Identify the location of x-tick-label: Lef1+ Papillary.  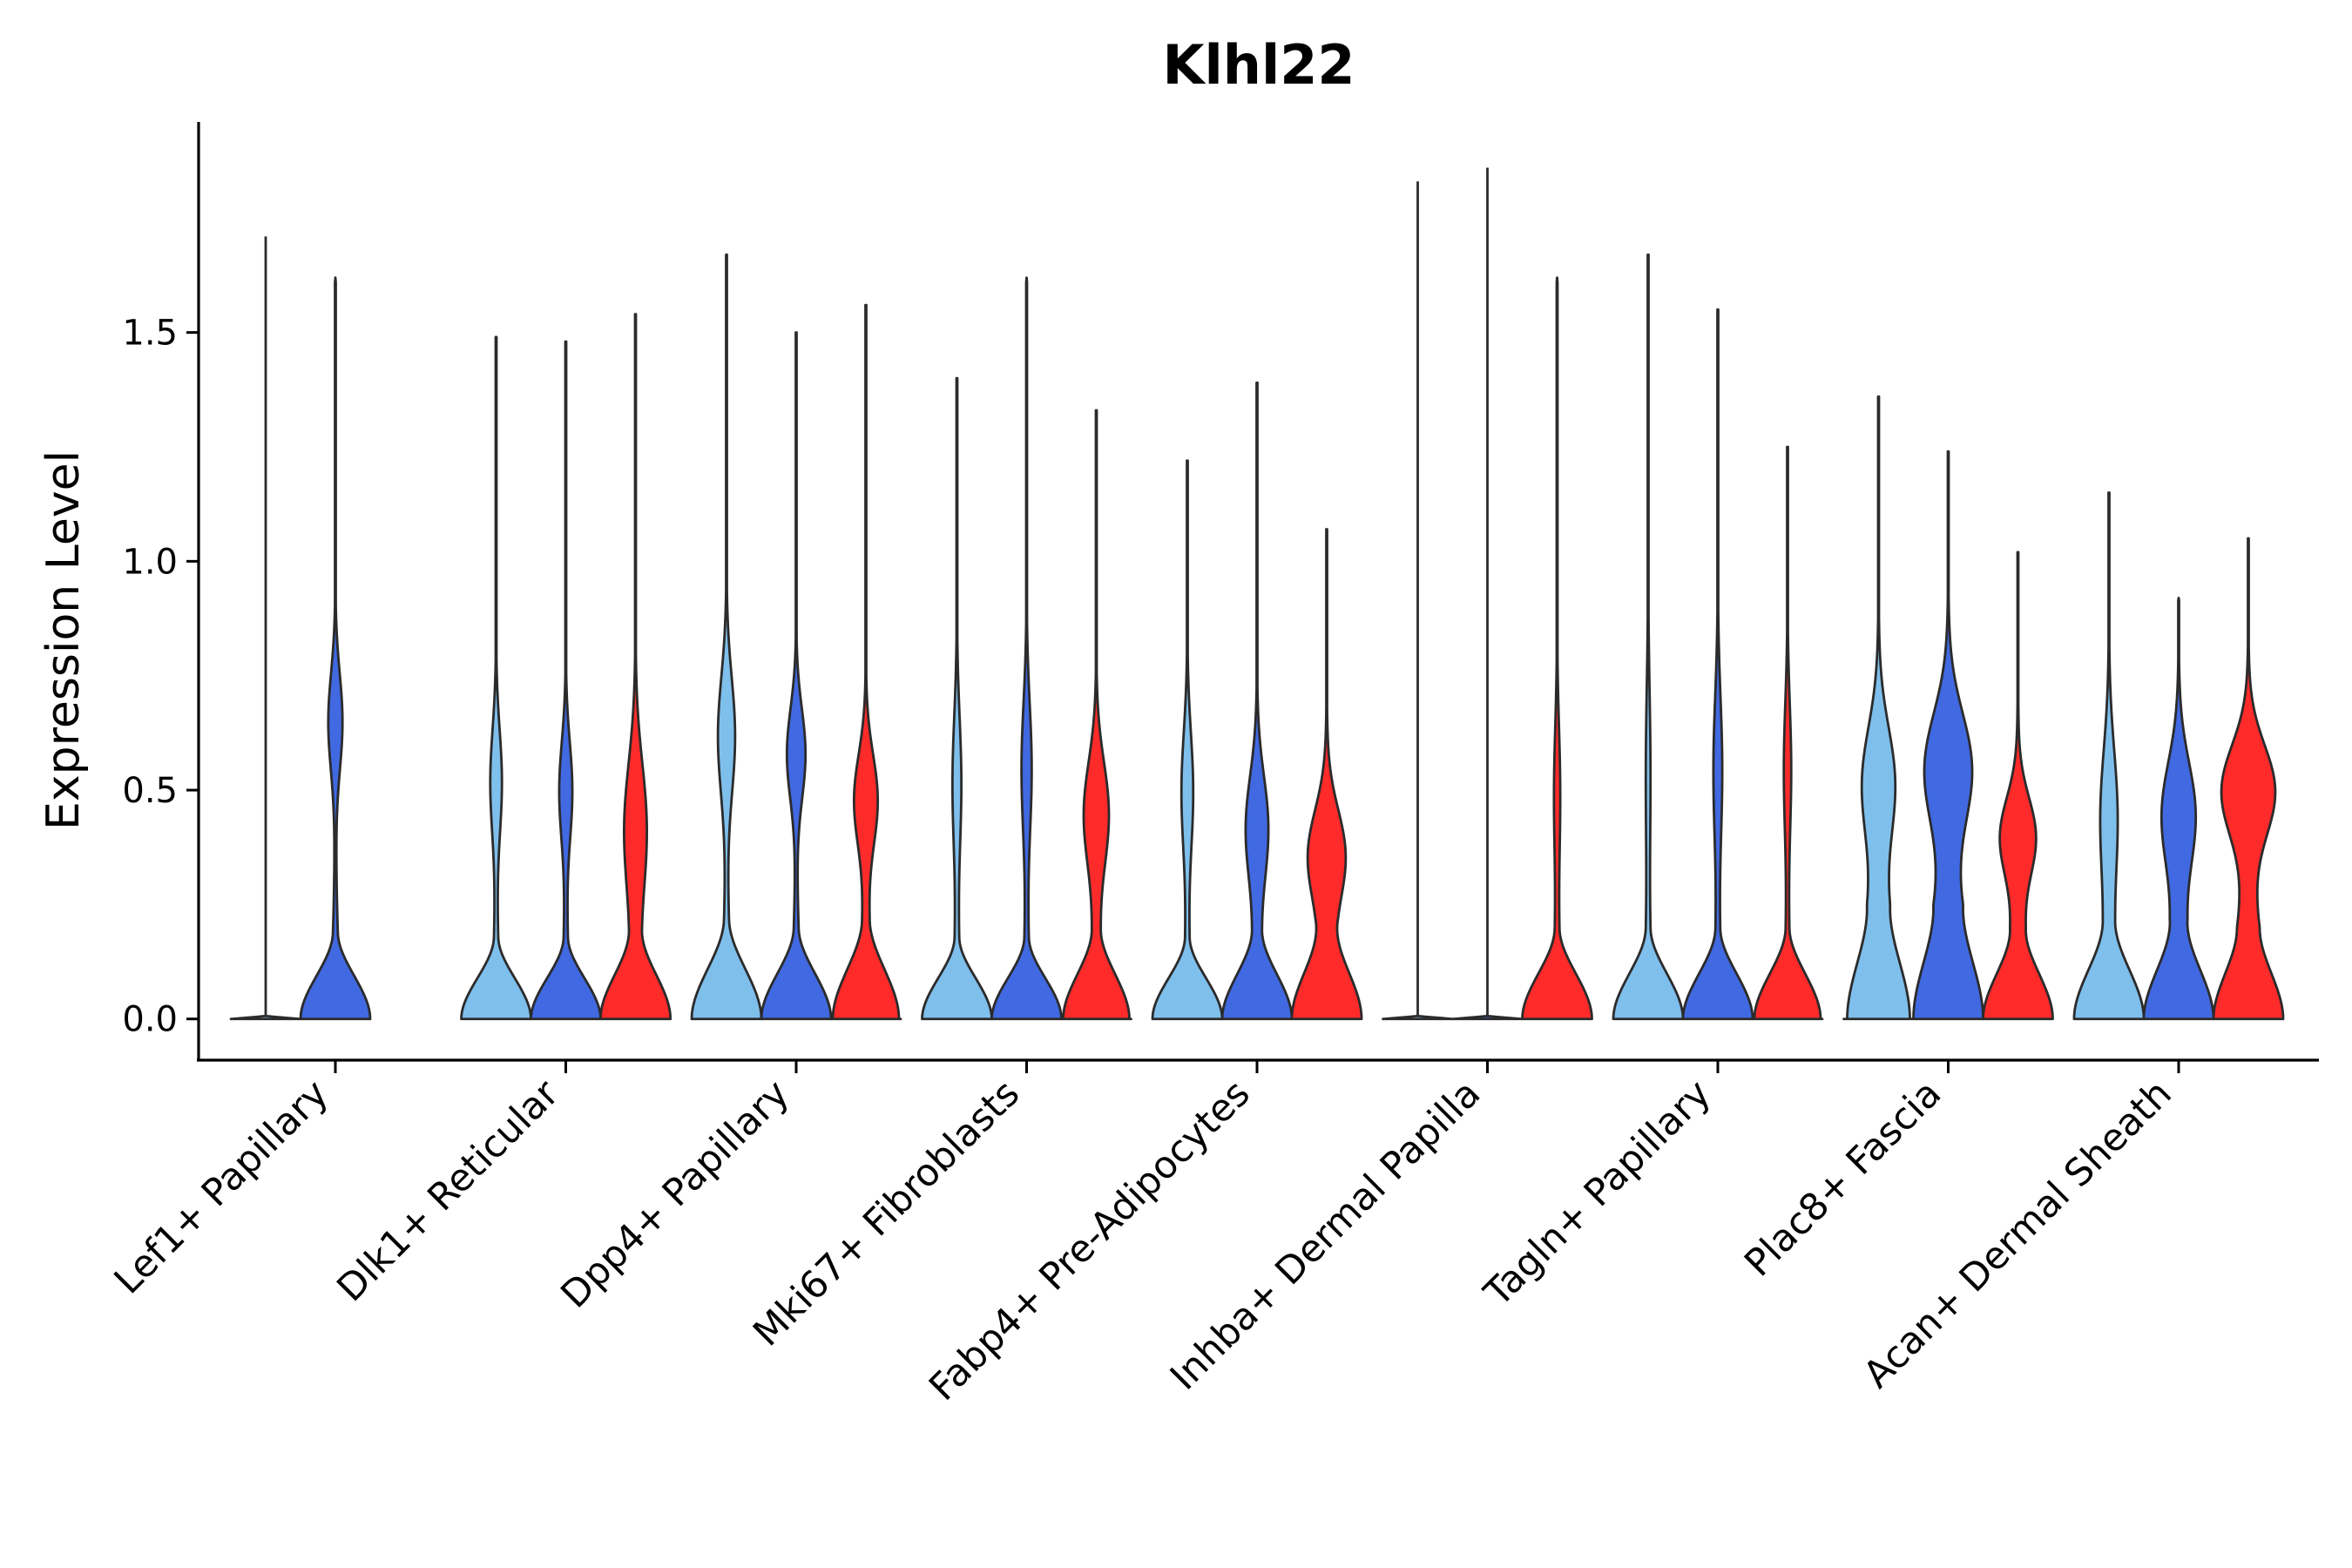
(221, 1186).